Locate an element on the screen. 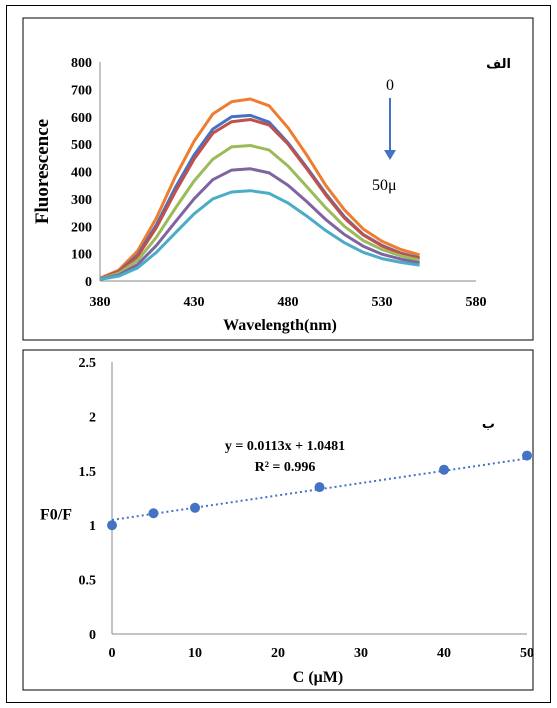  x-axis-title: Wavelength(nm) is located at coordinates (280, 325).